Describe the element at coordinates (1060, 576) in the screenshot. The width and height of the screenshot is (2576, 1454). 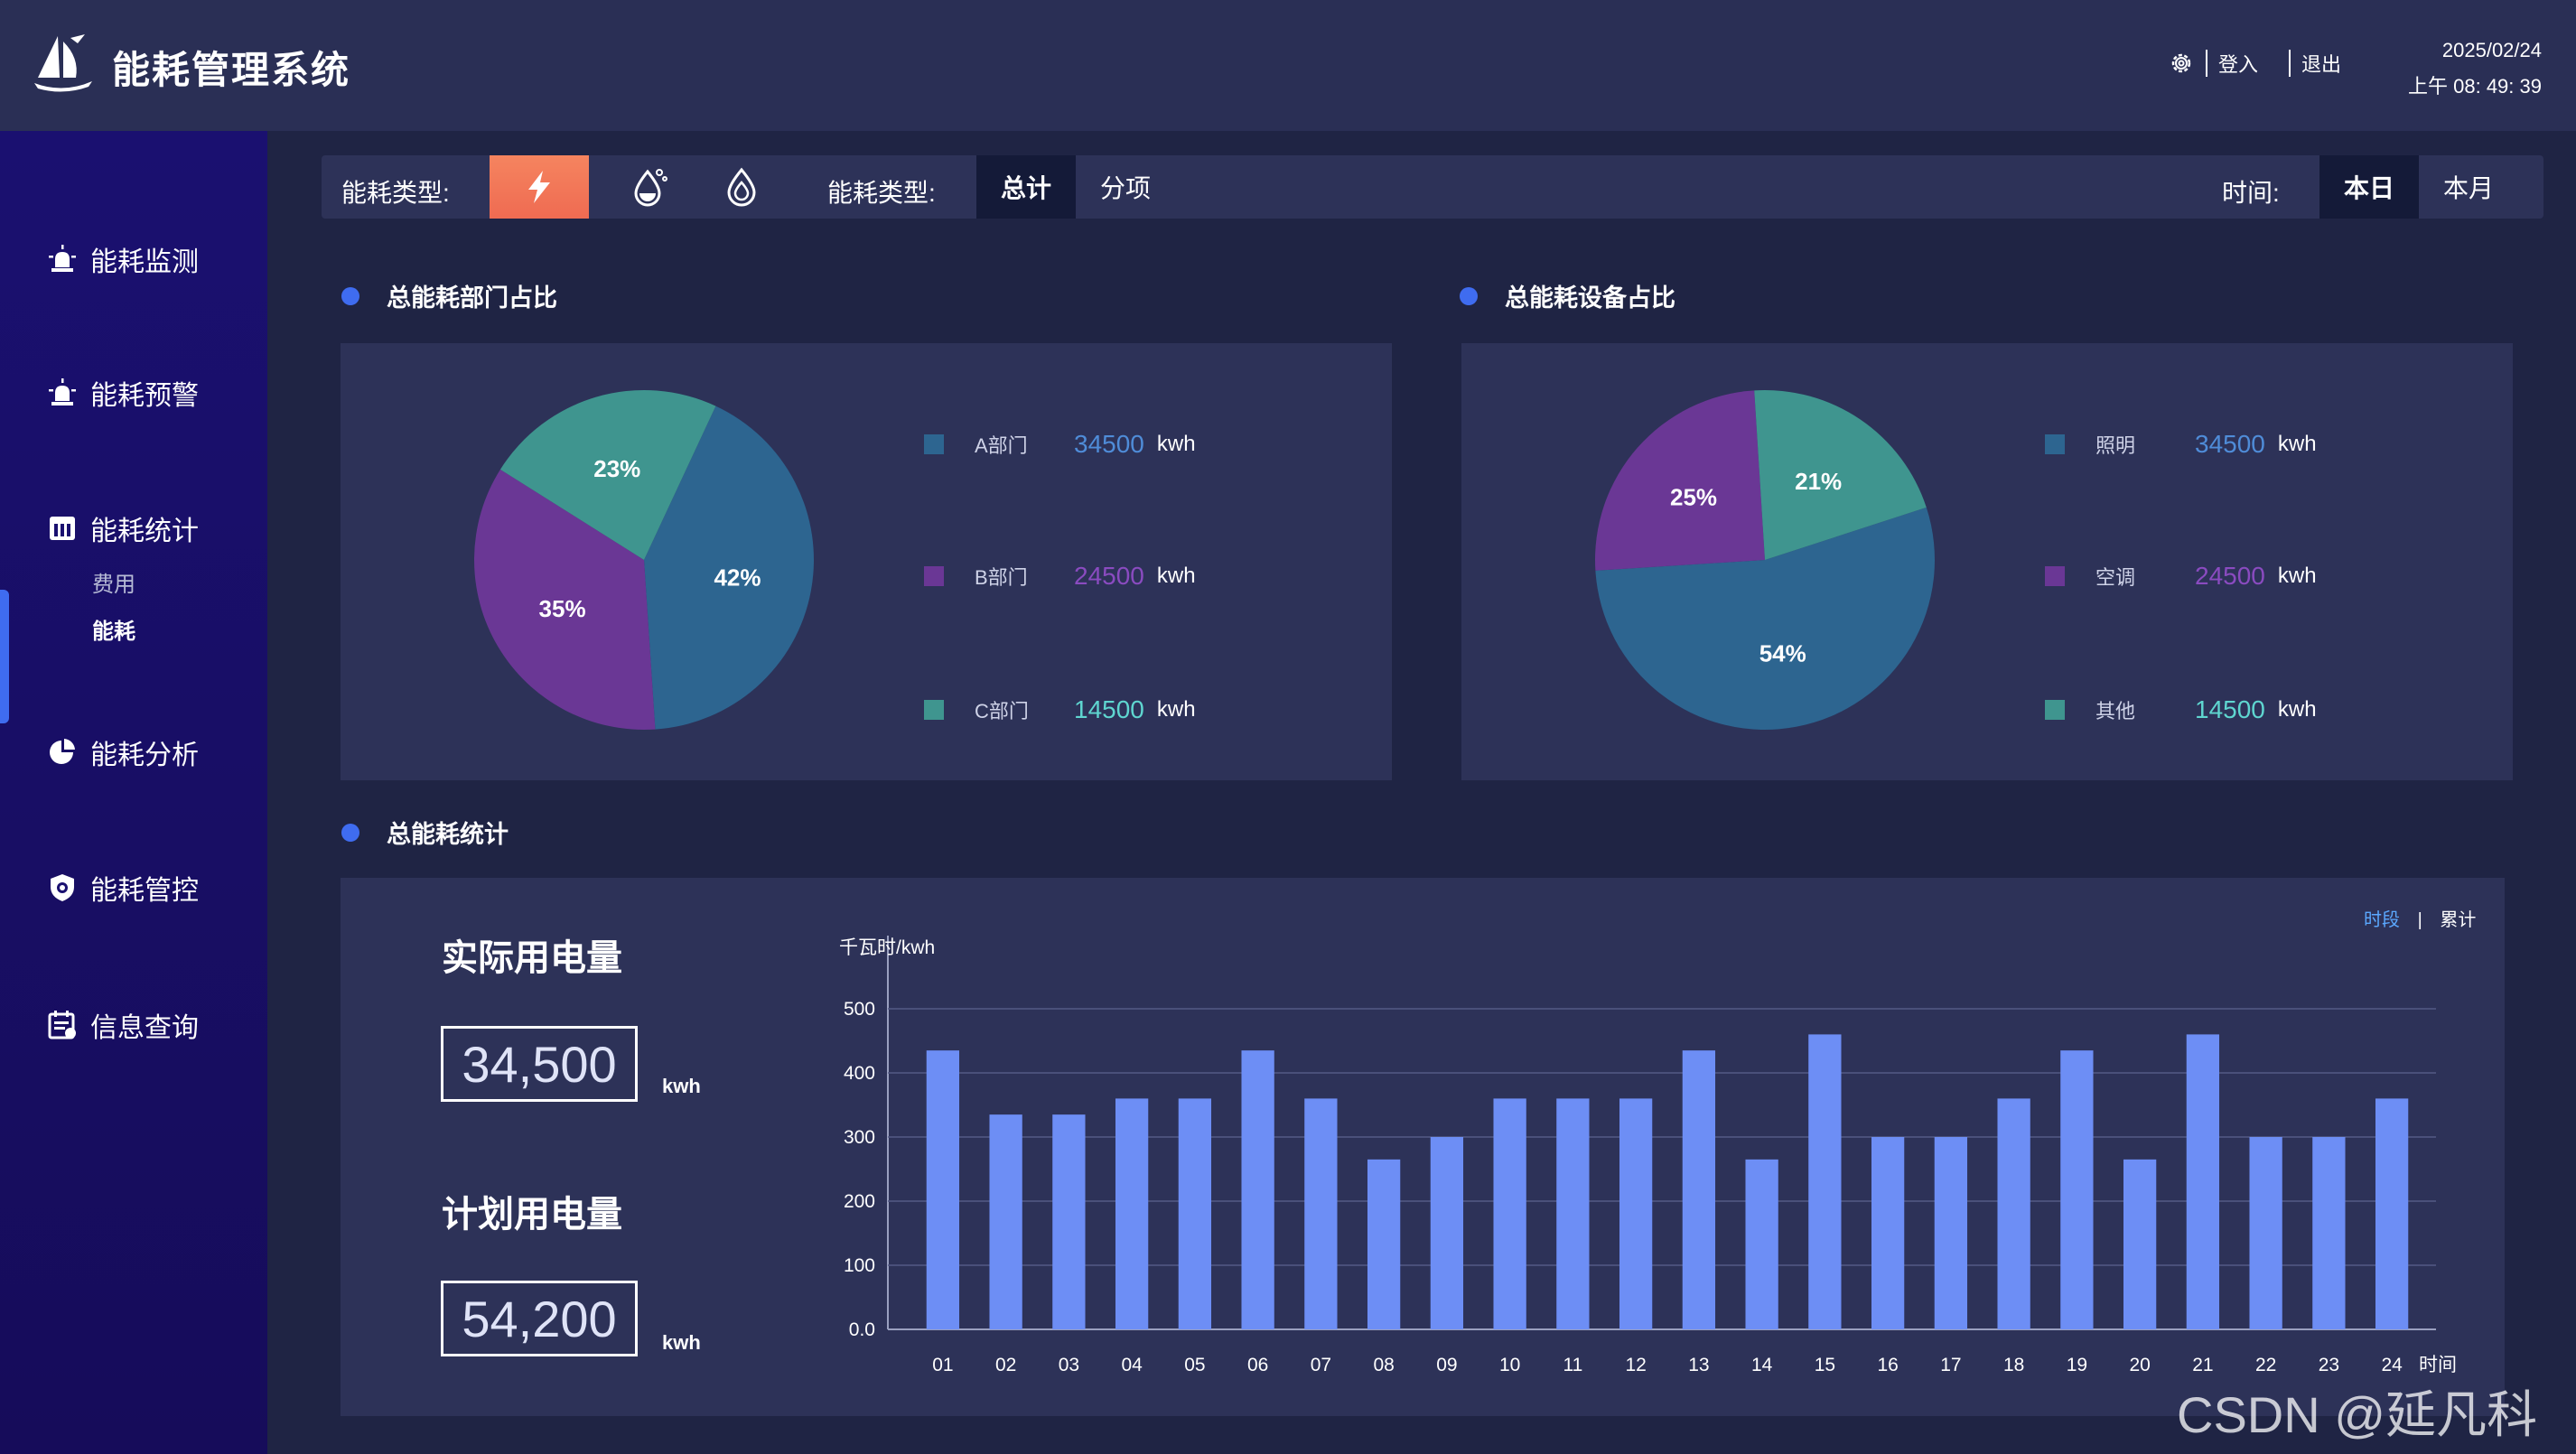
I see `legend-item: B部门 24500 kwh` at that location.